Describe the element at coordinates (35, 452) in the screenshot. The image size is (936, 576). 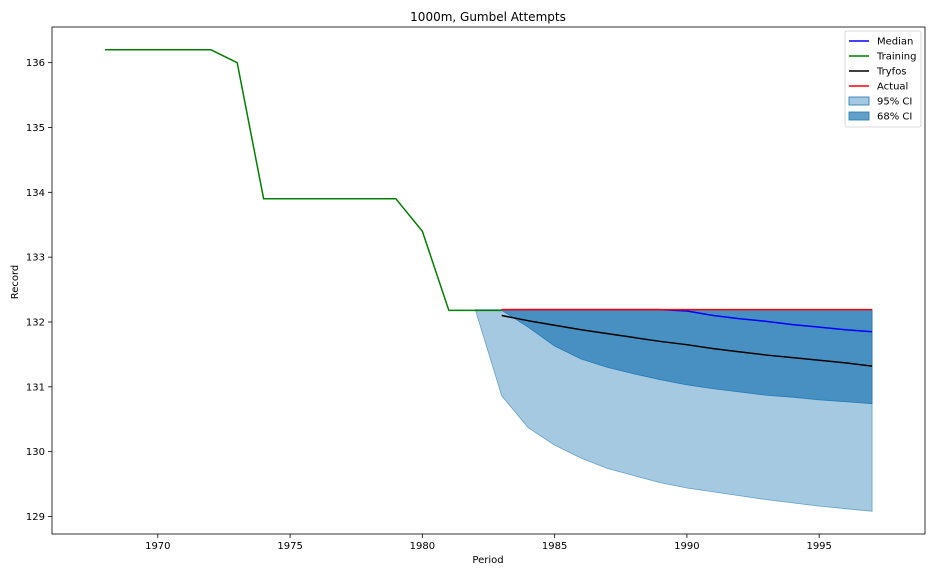
I see `y-tick-label: 130` at that location.